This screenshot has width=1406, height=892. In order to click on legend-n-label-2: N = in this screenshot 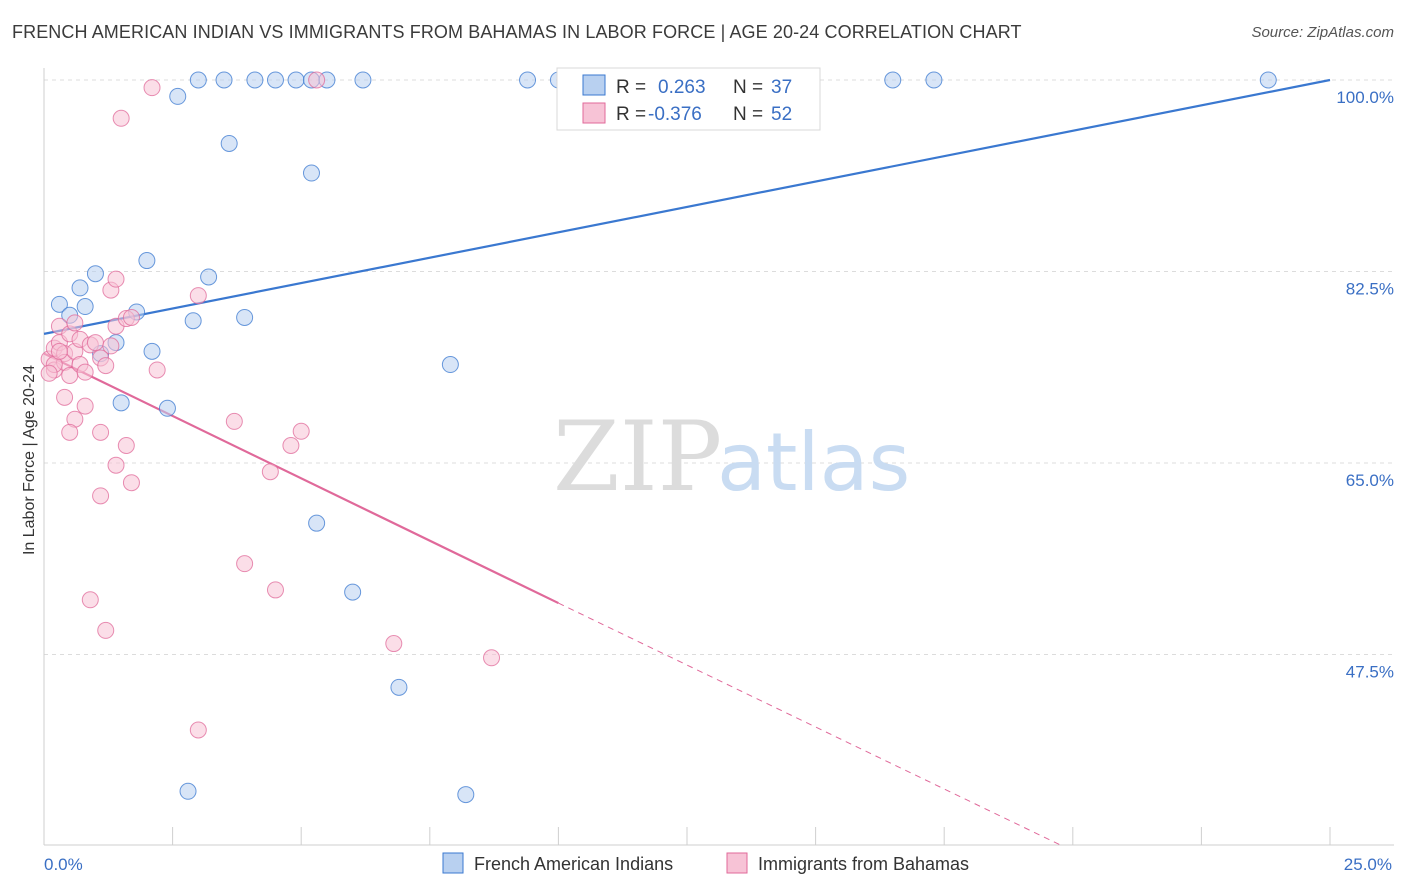, I will do `click(748, 114)`.